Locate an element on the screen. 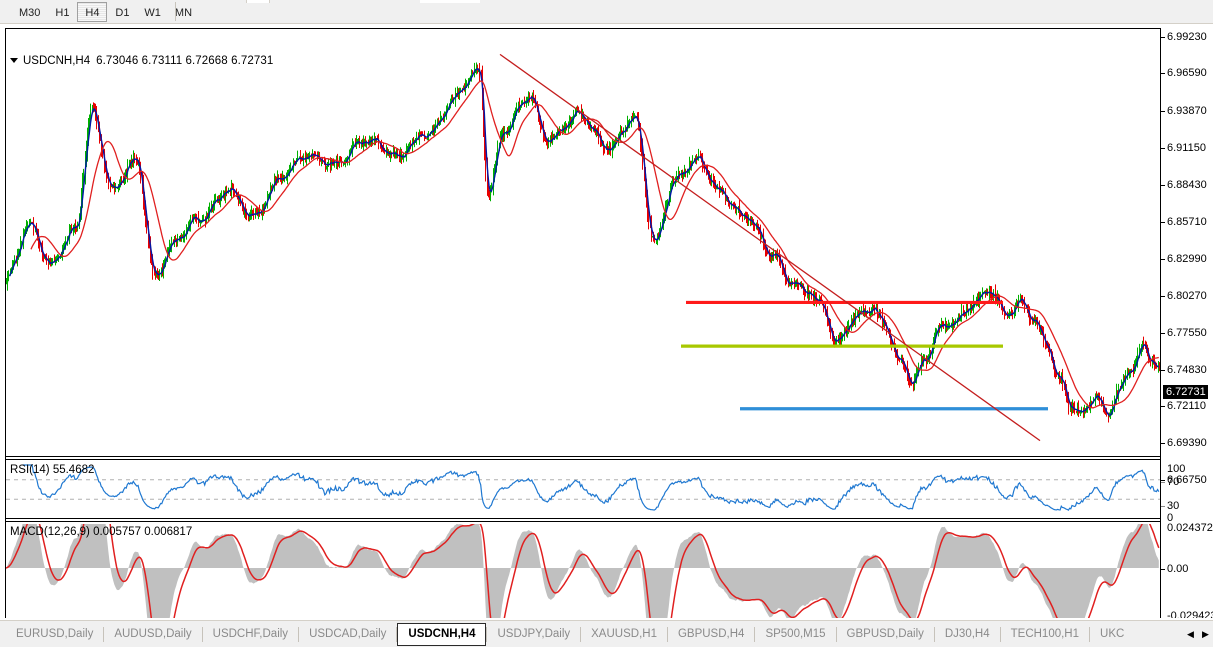 This screenshot has width=1213, height=647. timeframe-button-d1: D1 is located at coordinates (122, 13).